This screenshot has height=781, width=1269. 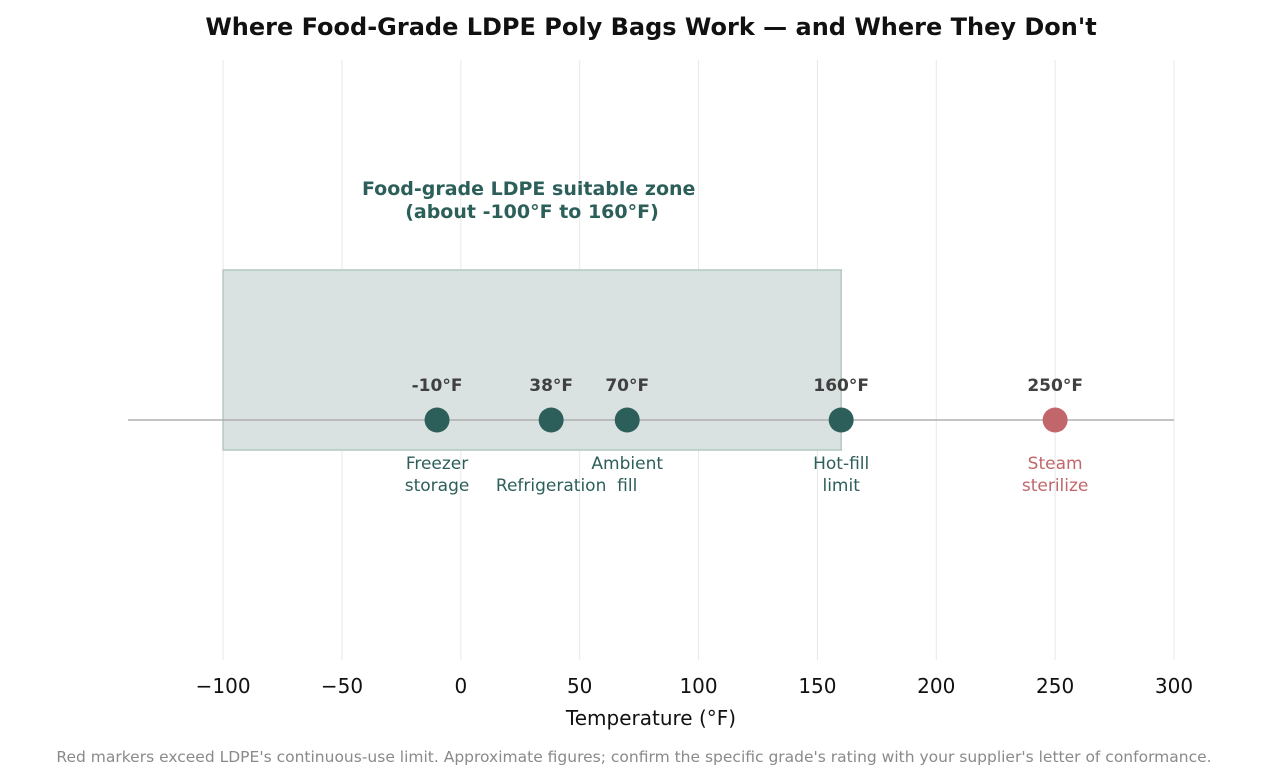 I want to click on point-name-label-2: Ambient fill, so click(x=627, y=475).